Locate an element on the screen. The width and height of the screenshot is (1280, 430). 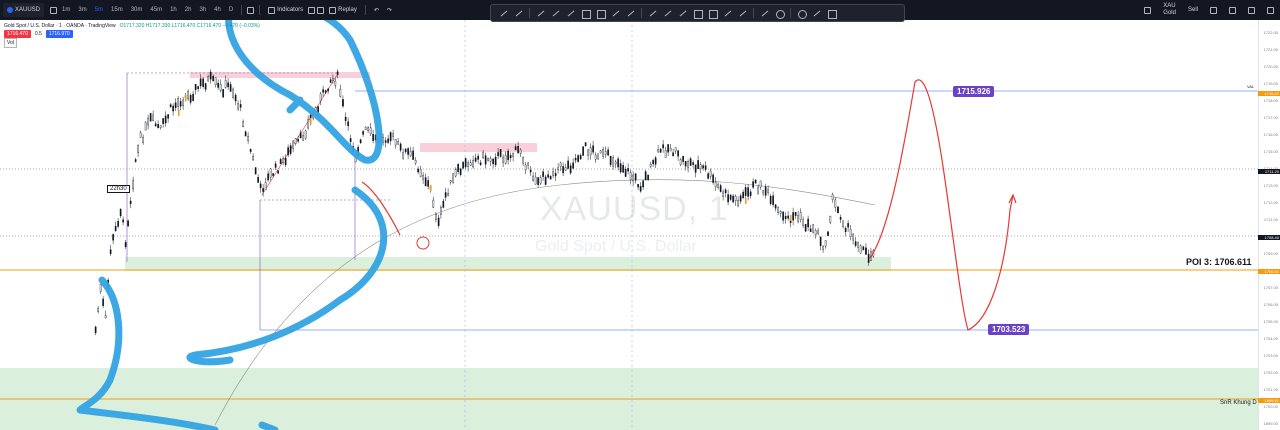
search-icon is located at coordinates (1213, 10).